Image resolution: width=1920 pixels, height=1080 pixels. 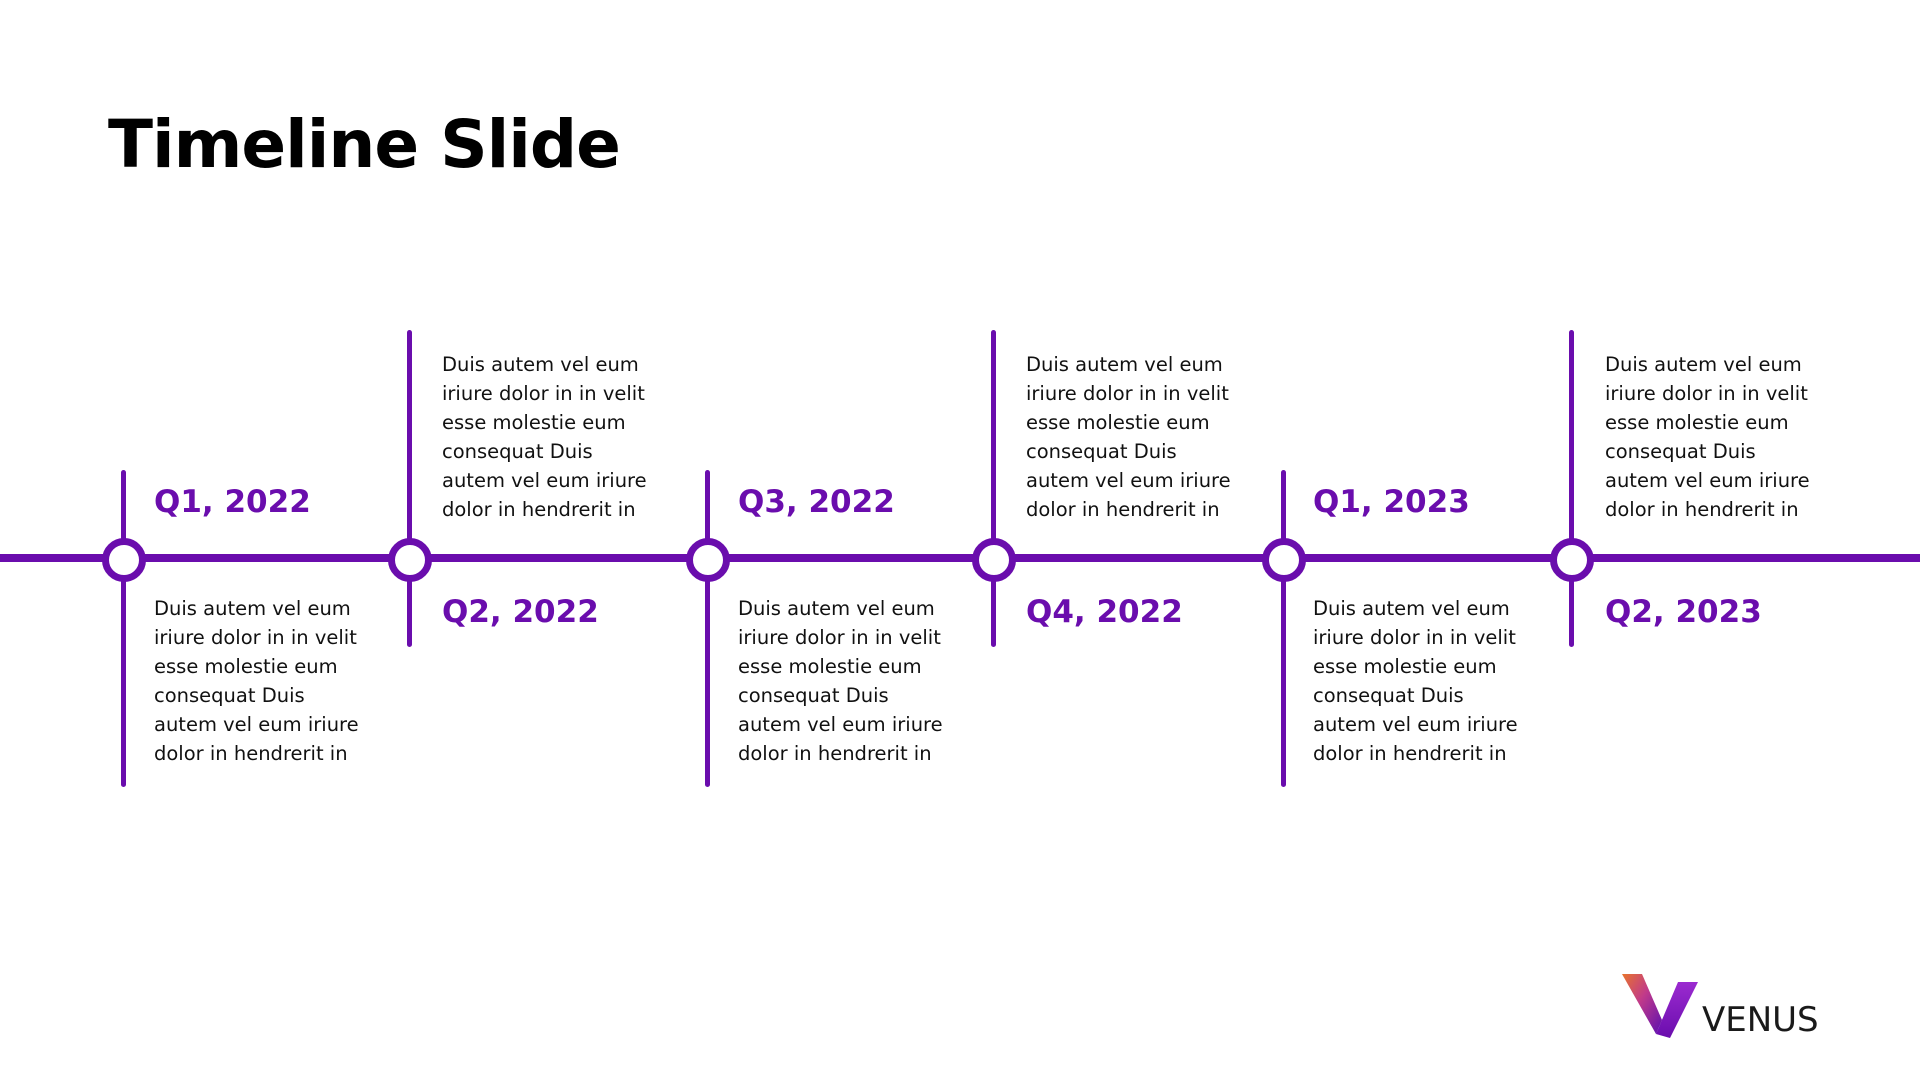 What do you see at coordinates (520, 612) in the screenshot?
I see `milestone-label: Q2, 2022` at bounding box center [520, 612].